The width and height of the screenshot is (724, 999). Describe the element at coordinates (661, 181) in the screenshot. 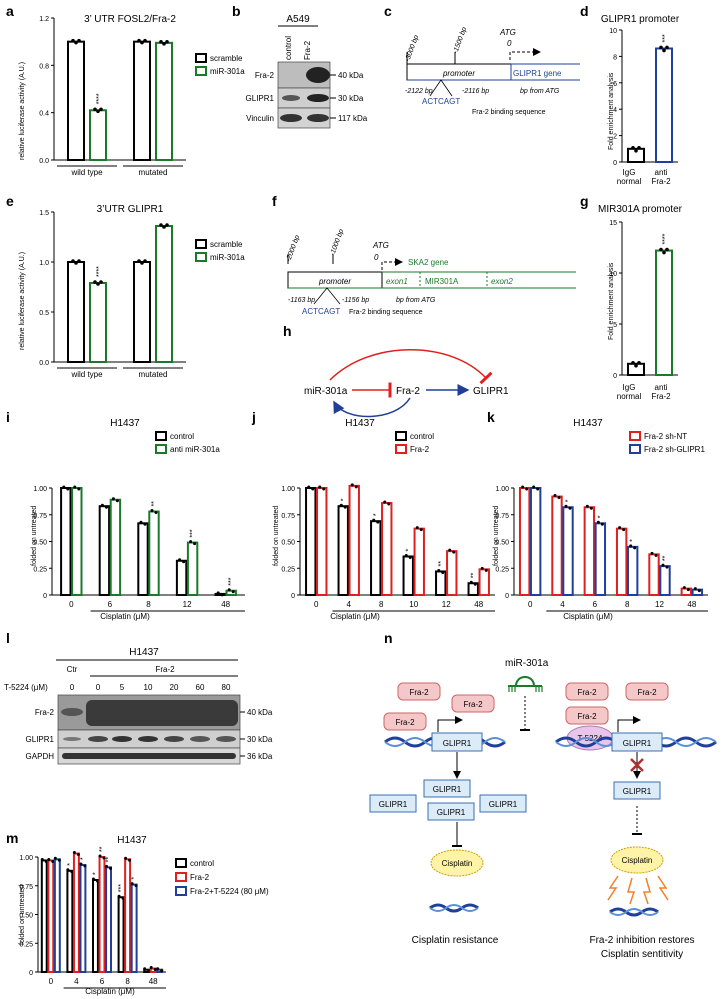

I see `cat-d-2b: Fra-2` at that location.